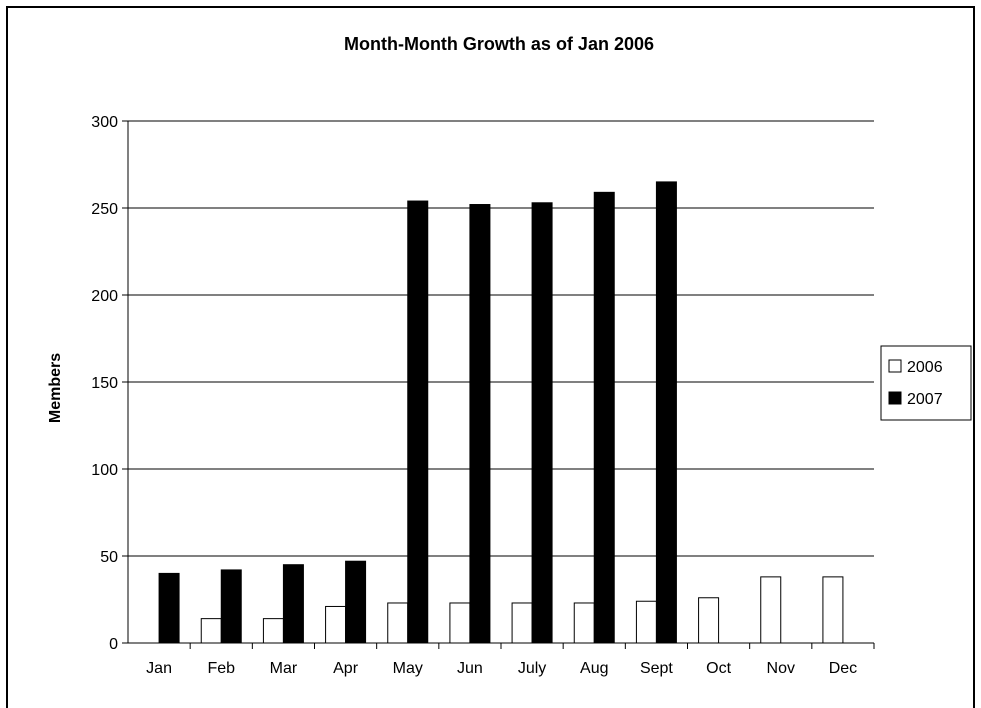 This screenshot has height=708, width=981. I want to click on bar-2006-apr, so click(336, 624).